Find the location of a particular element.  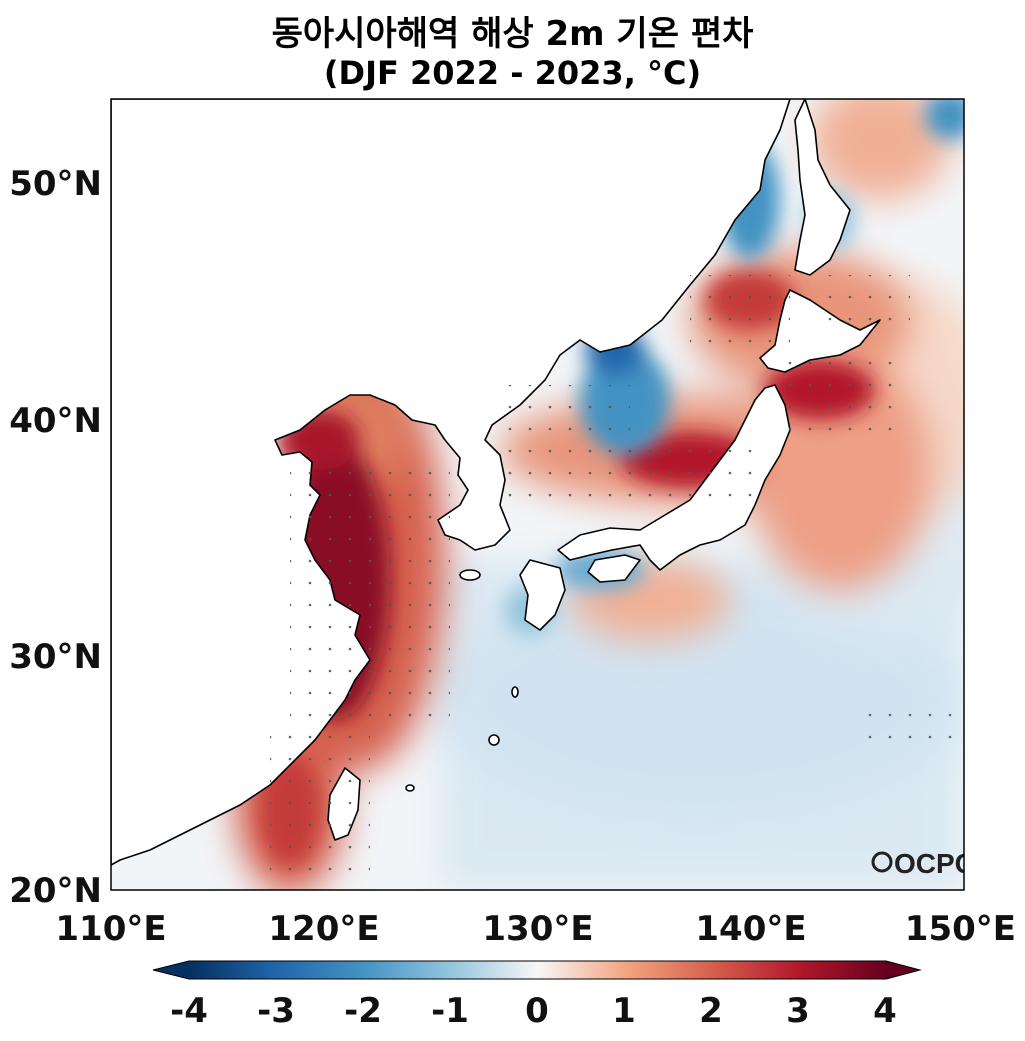

colorbar-min-arrow is located at coordinates (171, 970).